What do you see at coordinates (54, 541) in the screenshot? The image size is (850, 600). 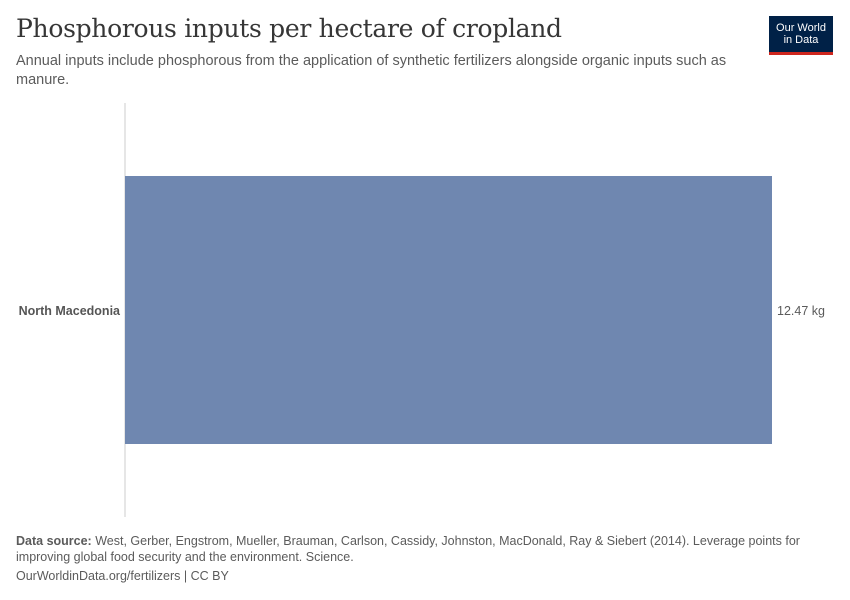 I see `data-source-label: Data source:` at bounding box center [54, 541].